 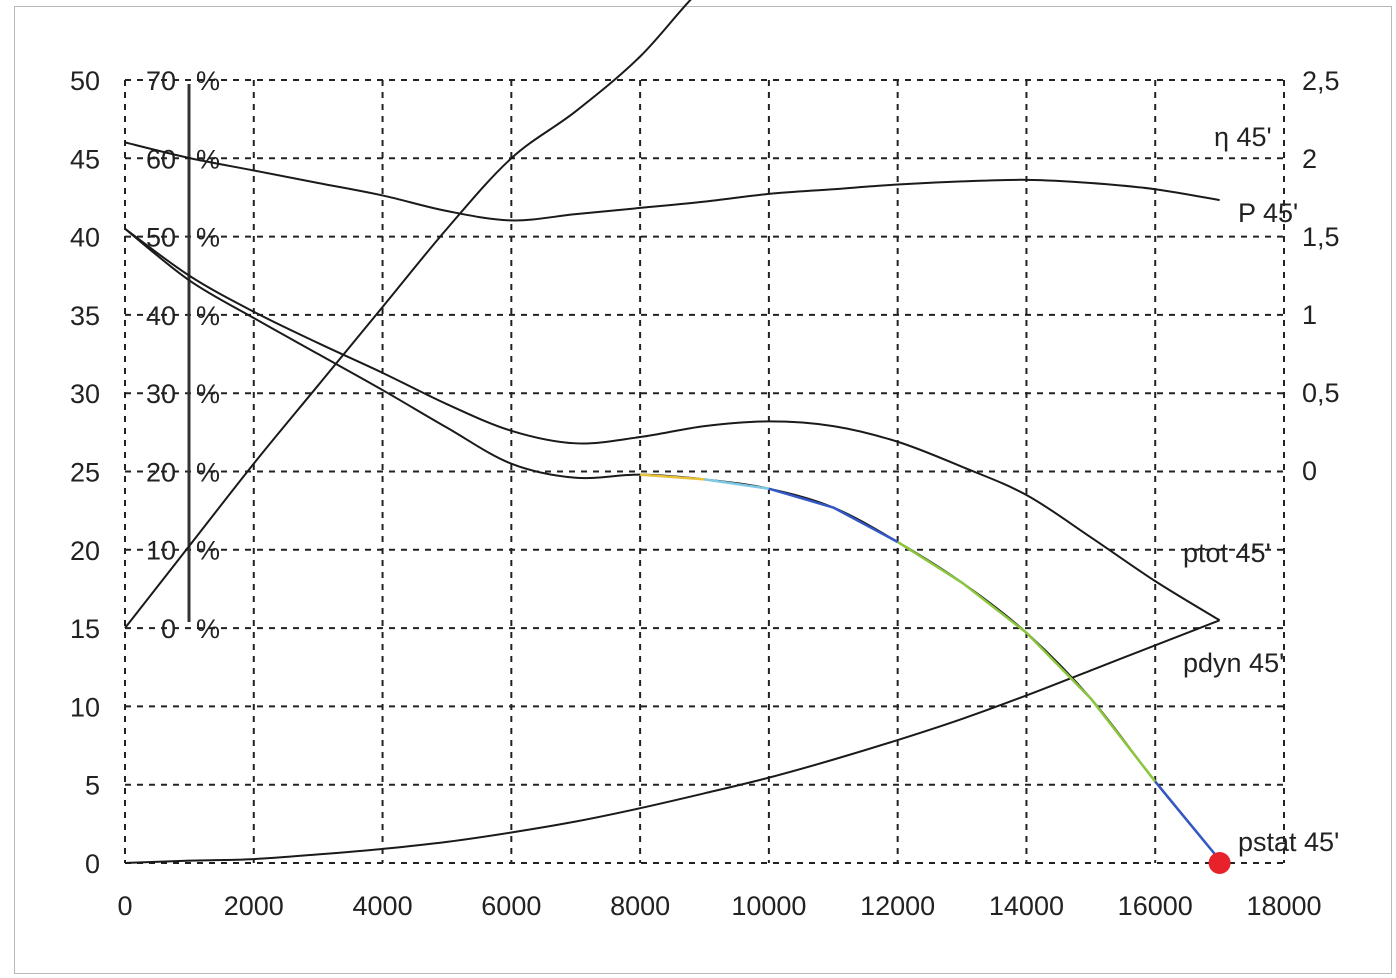 I want to click on y-left-tick-label: 45, so click(x=85, y=159).